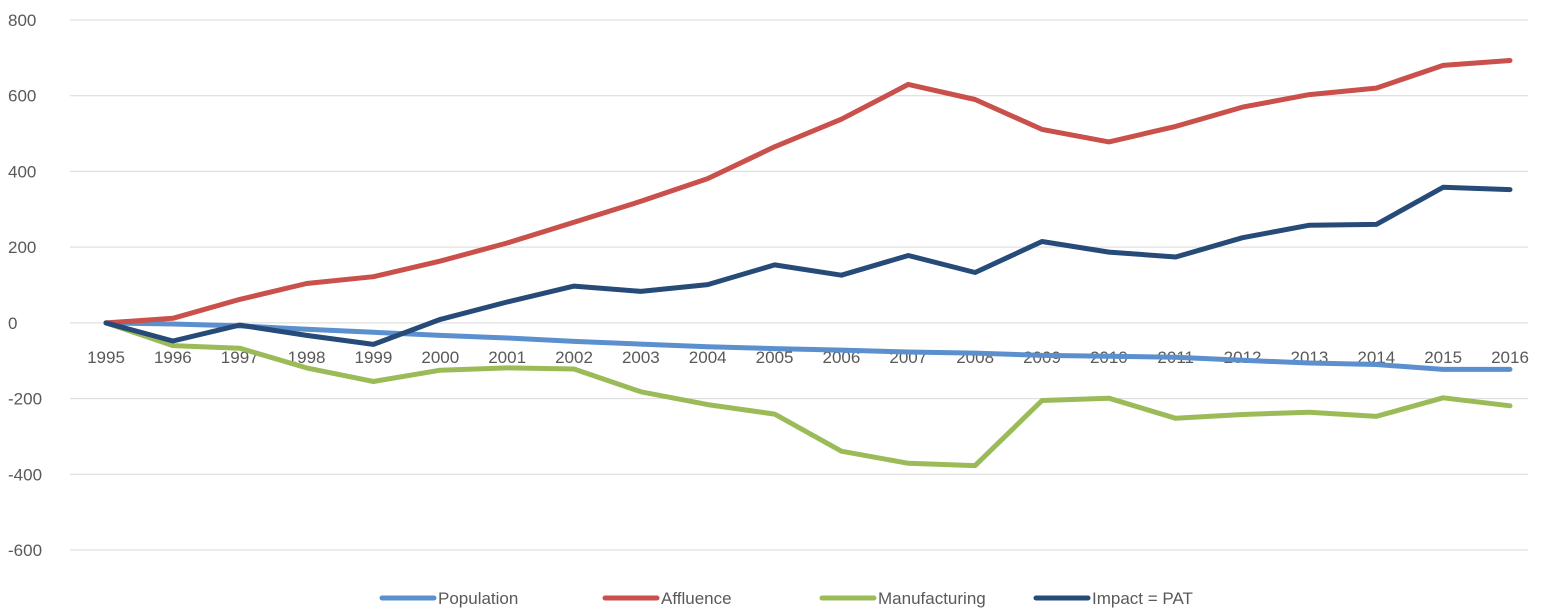 The image size is (1546, 615). I want to click on y-tick-label: 400, so click(22, 171).